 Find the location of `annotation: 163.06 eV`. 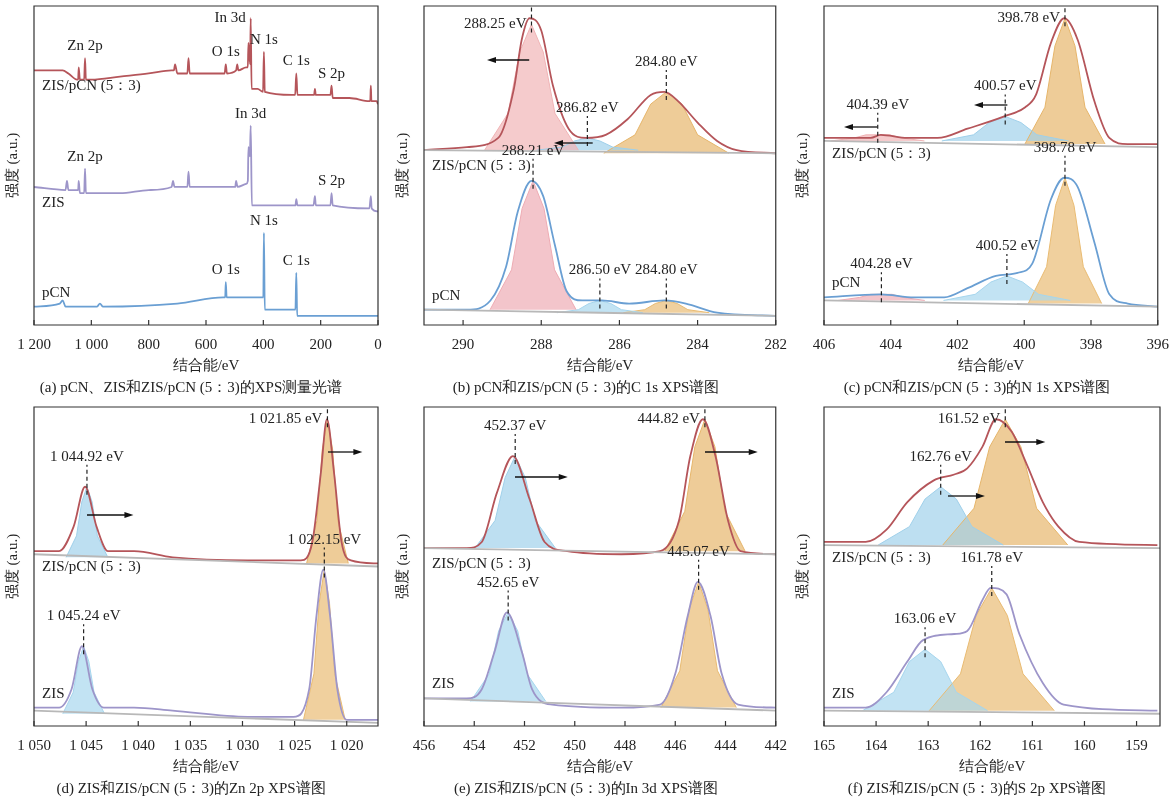

annotation: 163.06 eV is located at coordinates (925, 618).